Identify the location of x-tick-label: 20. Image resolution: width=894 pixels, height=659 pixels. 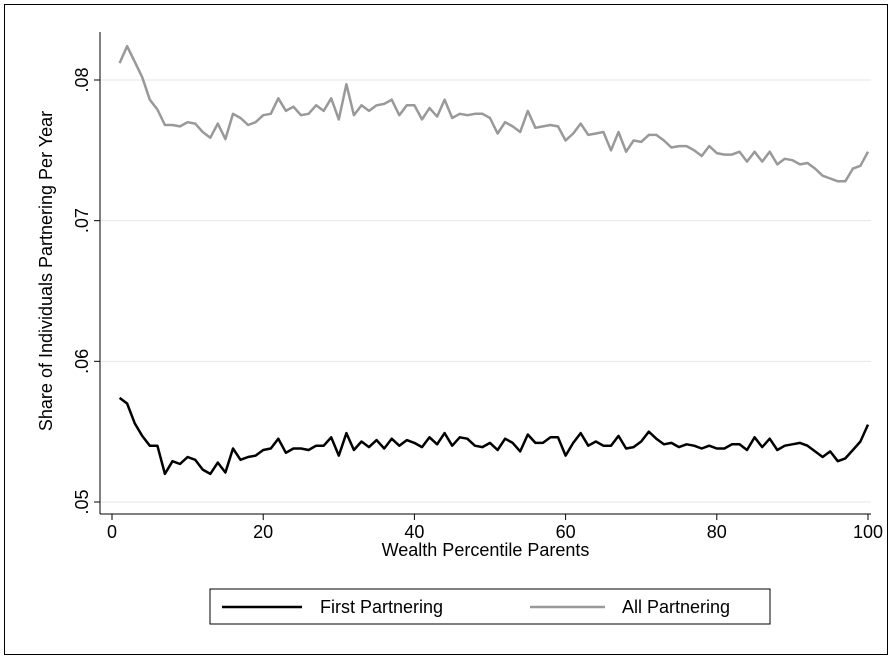
(263, 532).